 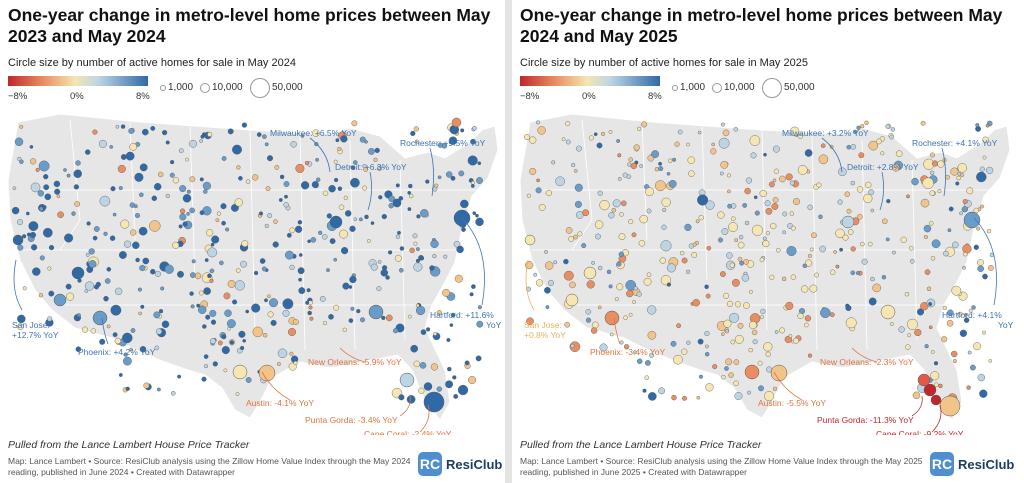 I want to click on size-legend: 1,000 10,000 50,000, so click(x=760, y=89).